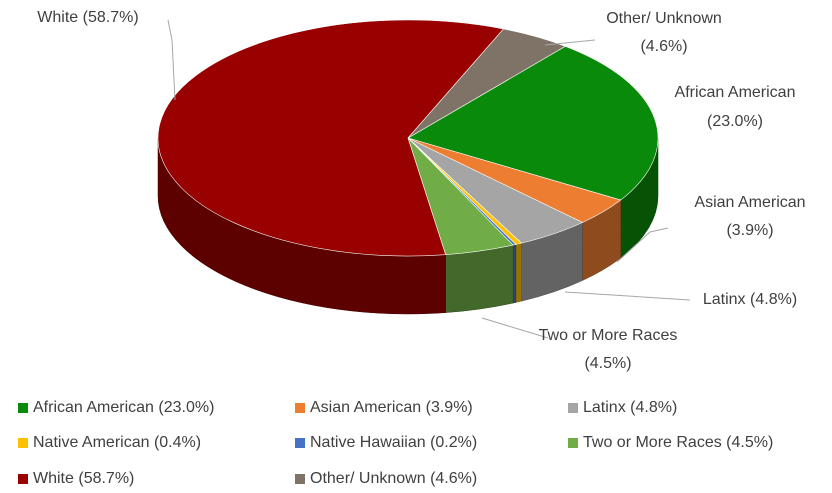 This screenshot has width=832, height=493. Describe the element at coordinates (607, 363) in the screenshot. I see `data-label-value: (4.5%)` at that location.